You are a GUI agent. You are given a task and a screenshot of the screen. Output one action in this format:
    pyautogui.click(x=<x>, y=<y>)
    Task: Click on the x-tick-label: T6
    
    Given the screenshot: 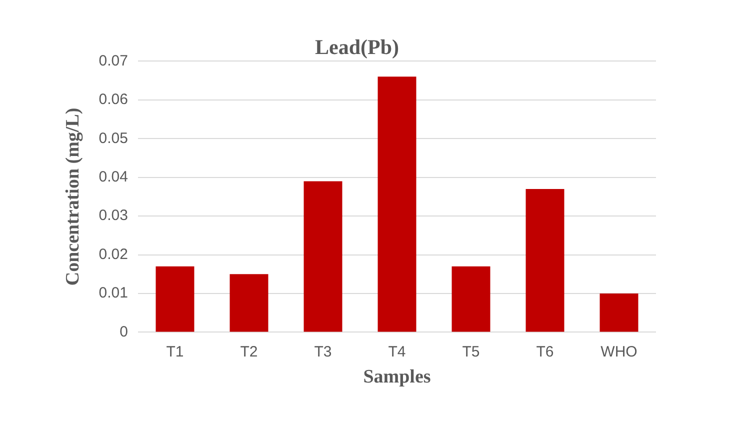 What is the action you would take?
    pyautogui.click(x=545, y=351)
    